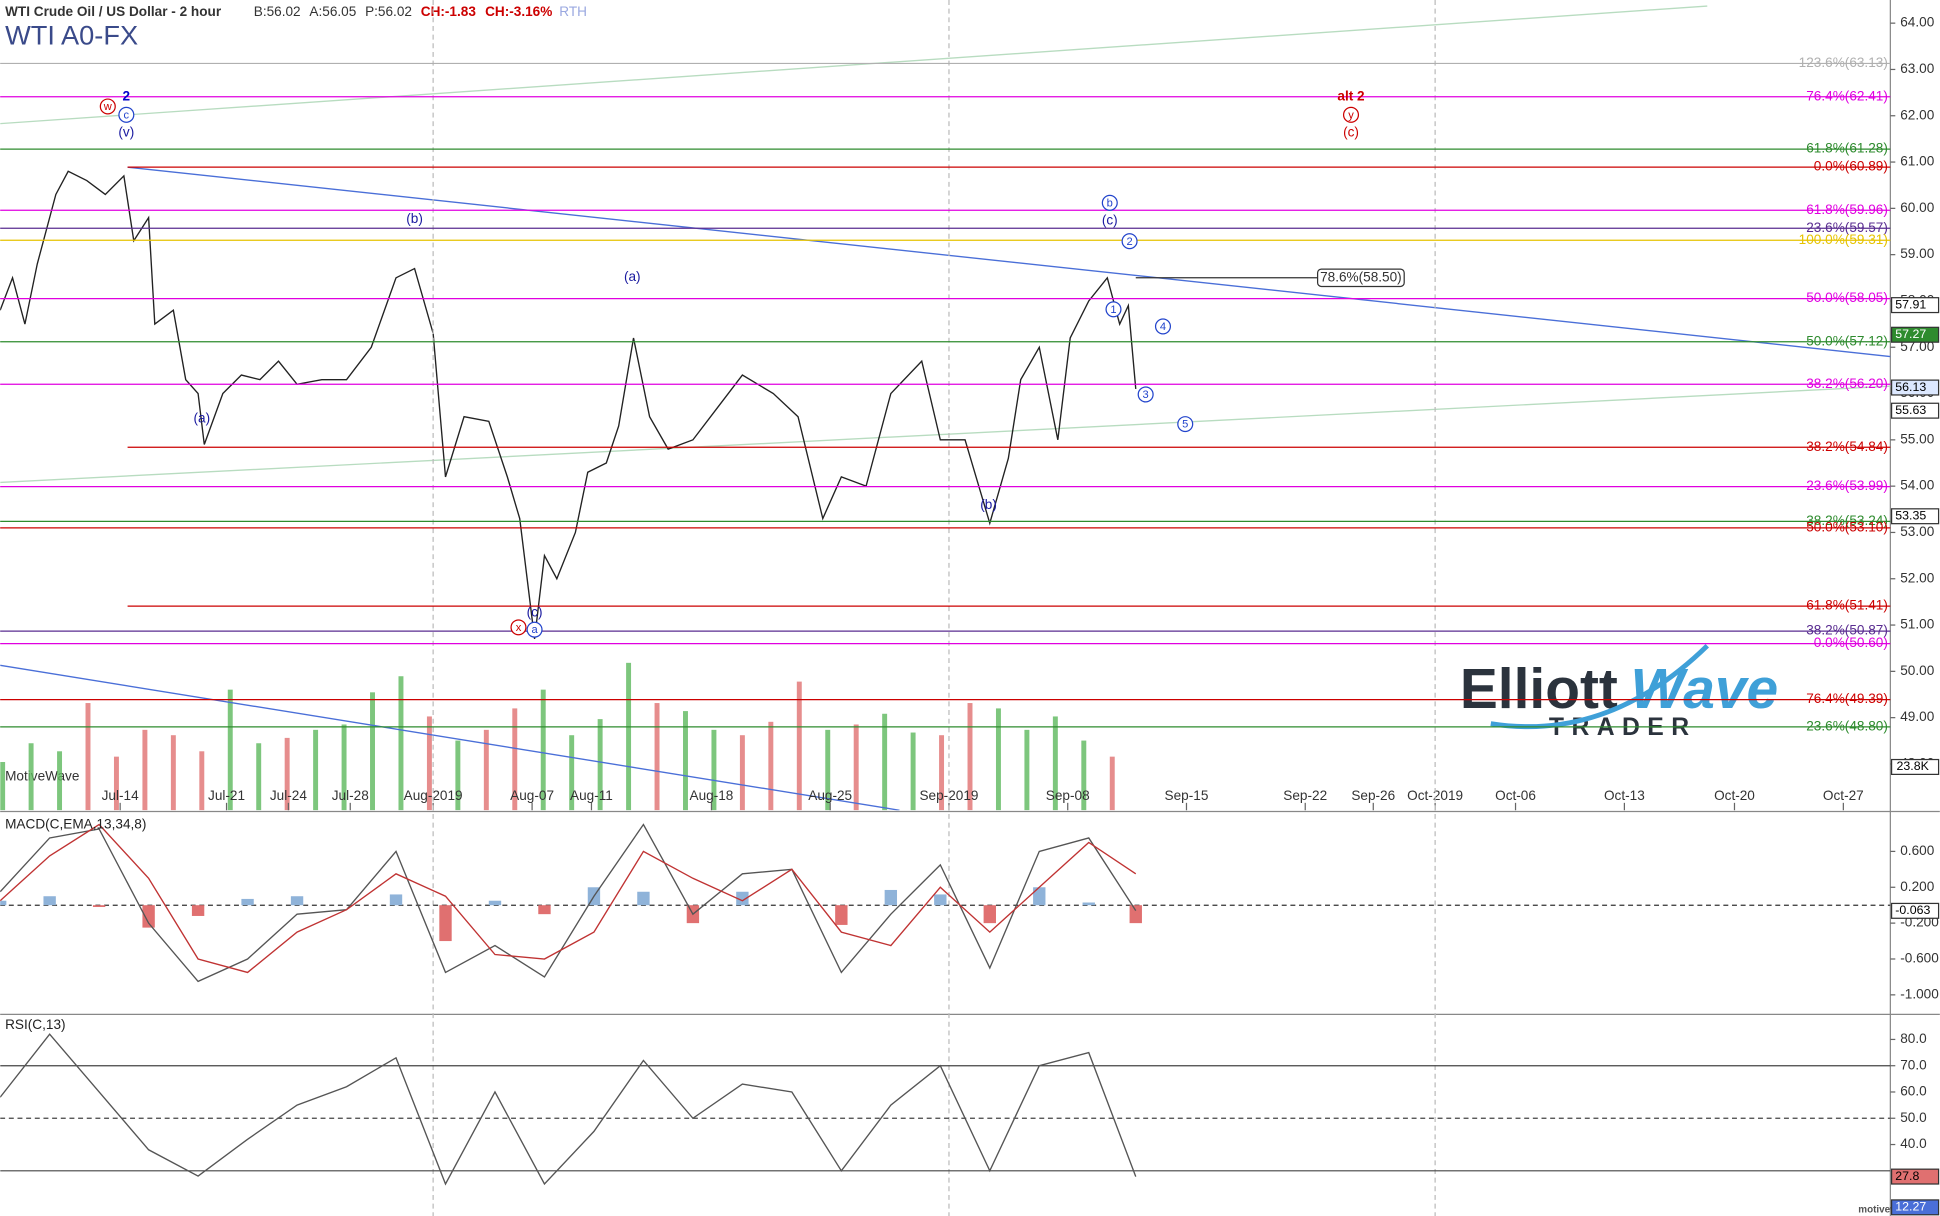 Image resolution: width=1940 pixels, height=1216 pixels. I want to click on price-tag: -0.063, so click(1912, 910).